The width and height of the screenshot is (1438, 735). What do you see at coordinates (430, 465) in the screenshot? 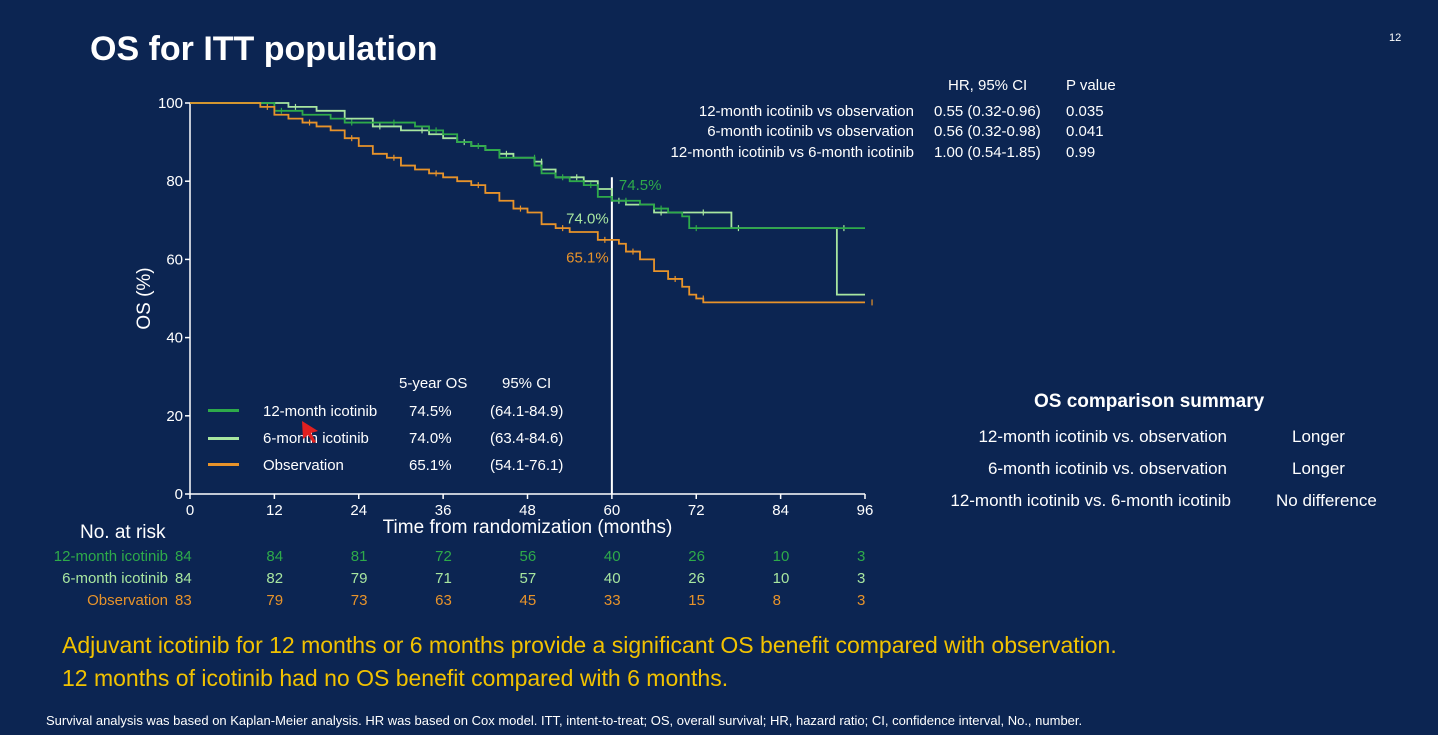
I see `legend-os: 65.1%` at bounding box center [430, 465].